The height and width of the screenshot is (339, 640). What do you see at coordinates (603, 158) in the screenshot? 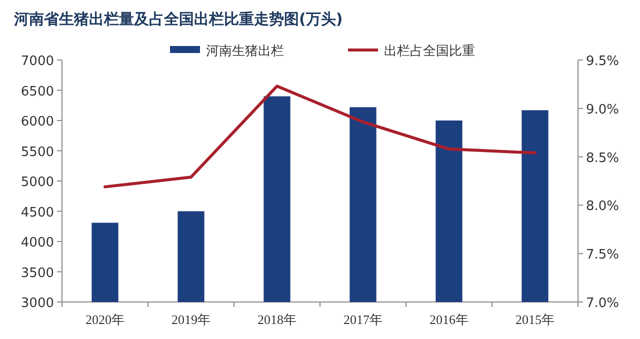
I see `y2-tick-label: 8.5%` at bounding box center [603, 158].